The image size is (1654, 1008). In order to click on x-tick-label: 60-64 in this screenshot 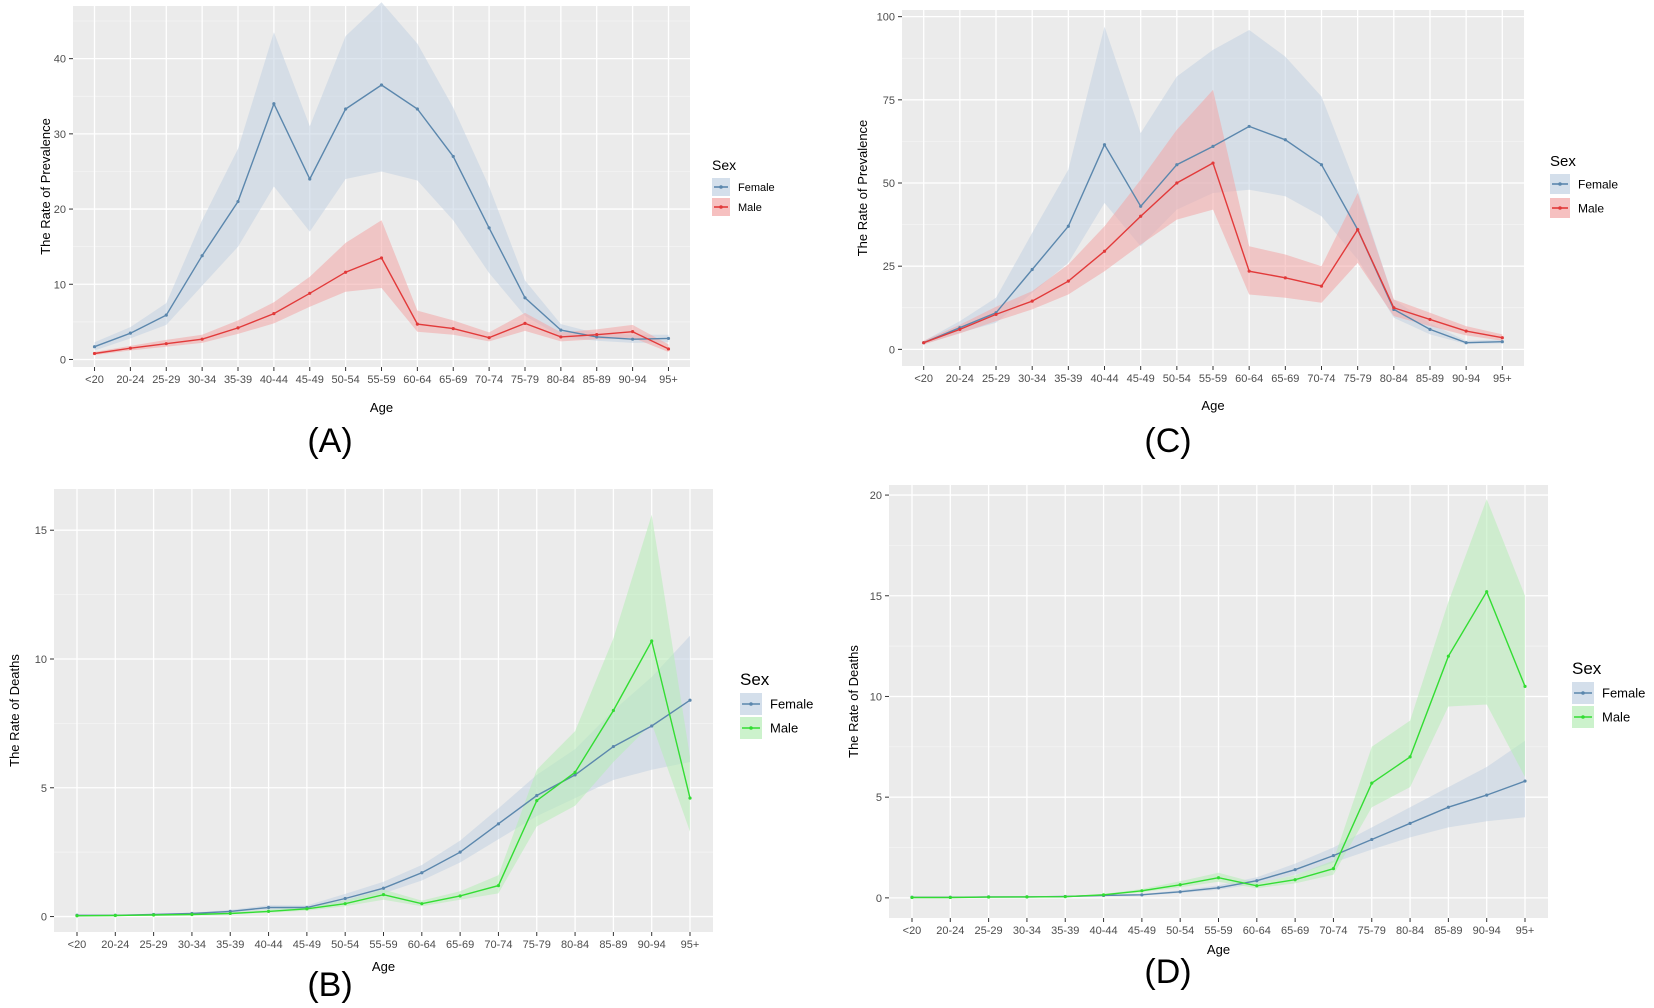, I will do `click(422, 945)`.